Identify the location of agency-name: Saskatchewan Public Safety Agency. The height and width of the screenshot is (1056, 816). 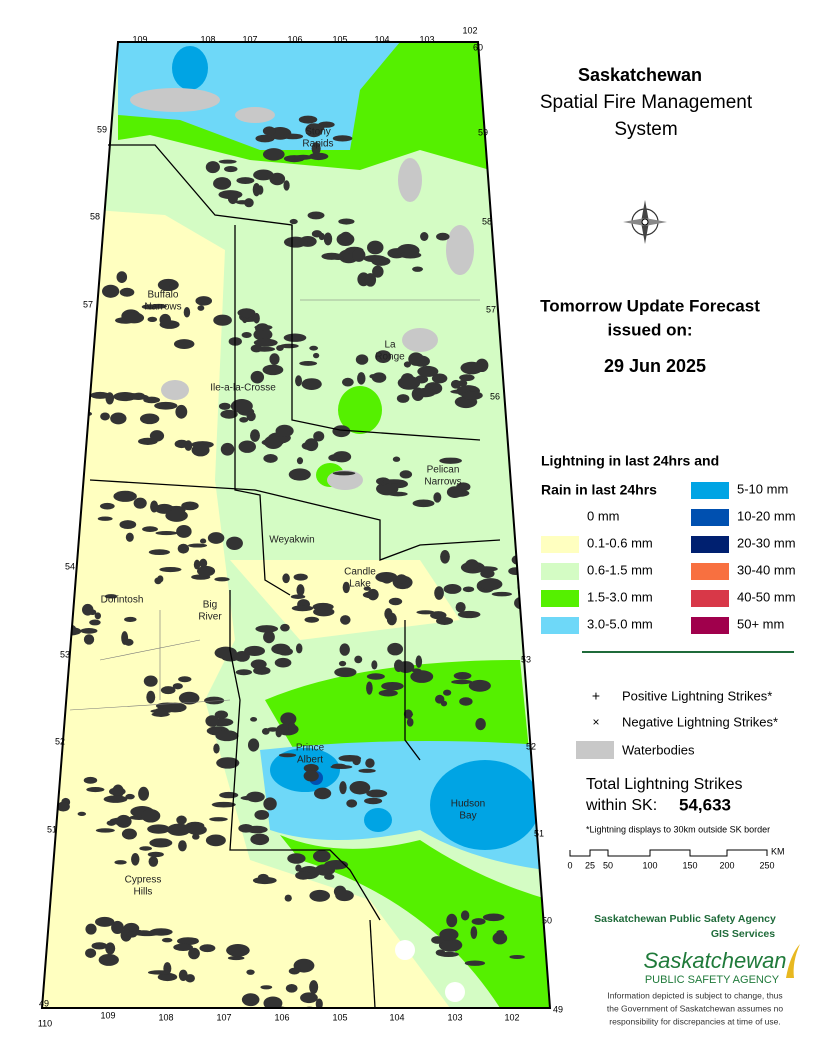
(685, 919).